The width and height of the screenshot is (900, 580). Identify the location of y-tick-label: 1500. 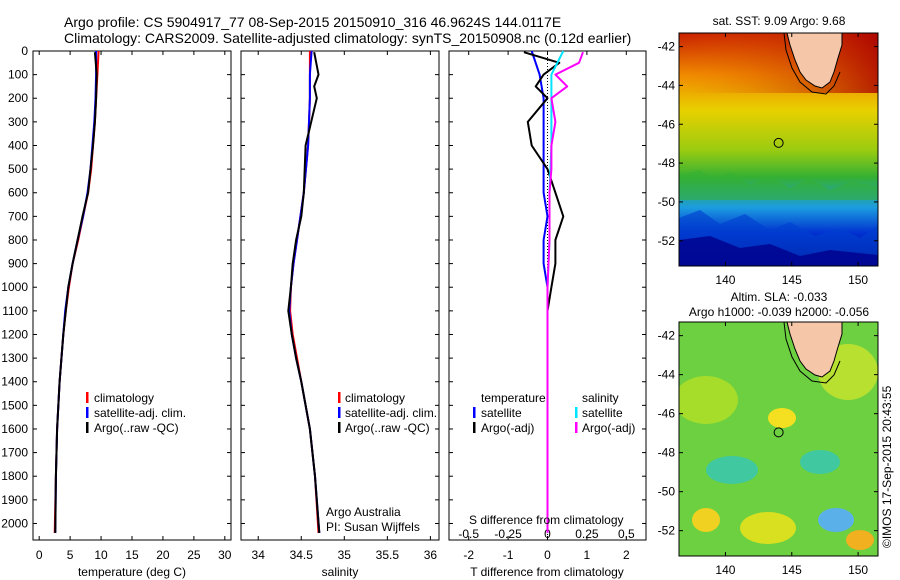
(14, 405).